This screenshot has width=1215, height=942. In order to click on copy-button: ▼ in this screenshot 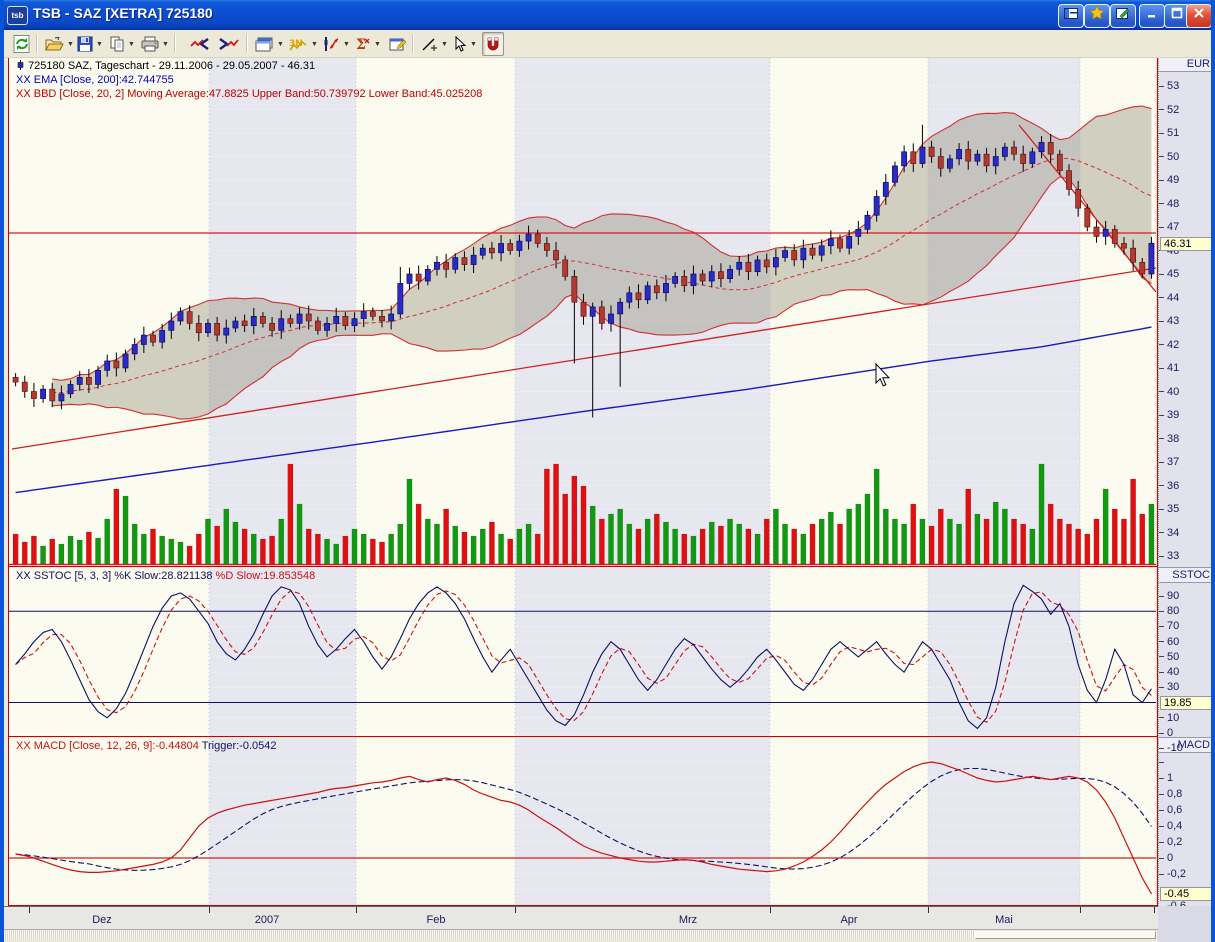, I will do `click(122, 44)`.